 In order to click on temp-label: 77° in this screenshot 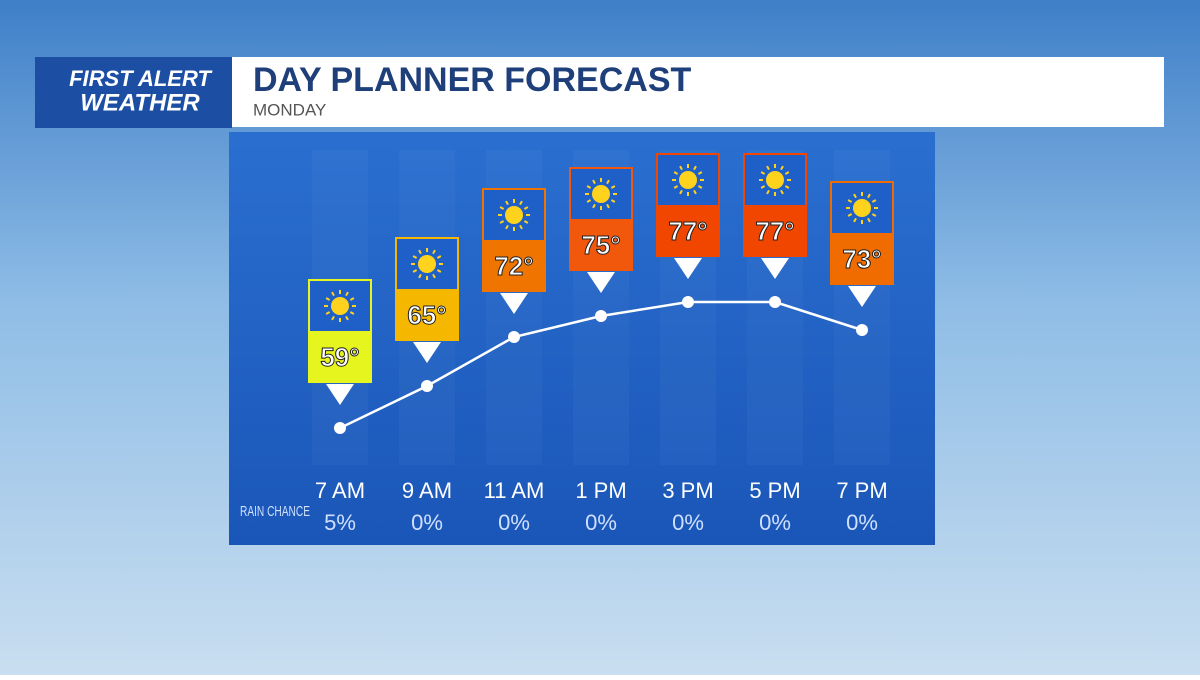, I will do `click(687, 231)`.